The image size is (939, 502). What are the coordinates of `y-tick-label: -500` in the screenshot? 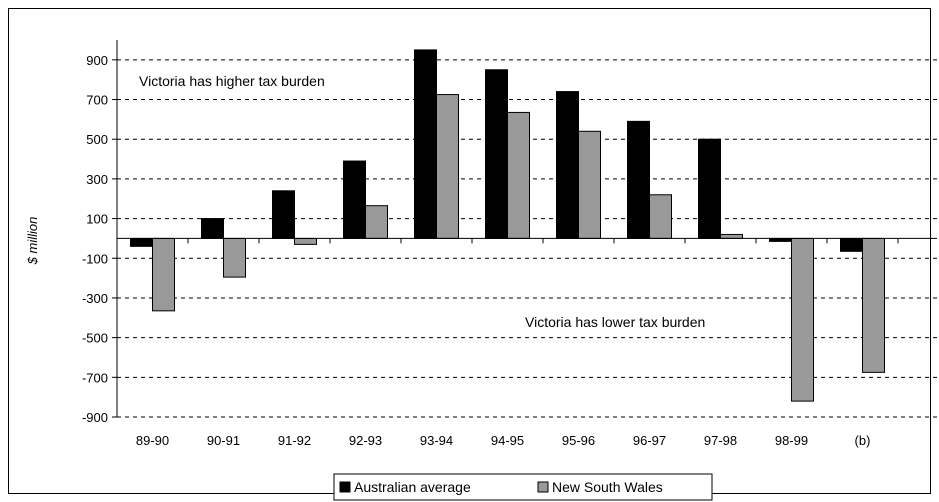 It's located at (95, 338).